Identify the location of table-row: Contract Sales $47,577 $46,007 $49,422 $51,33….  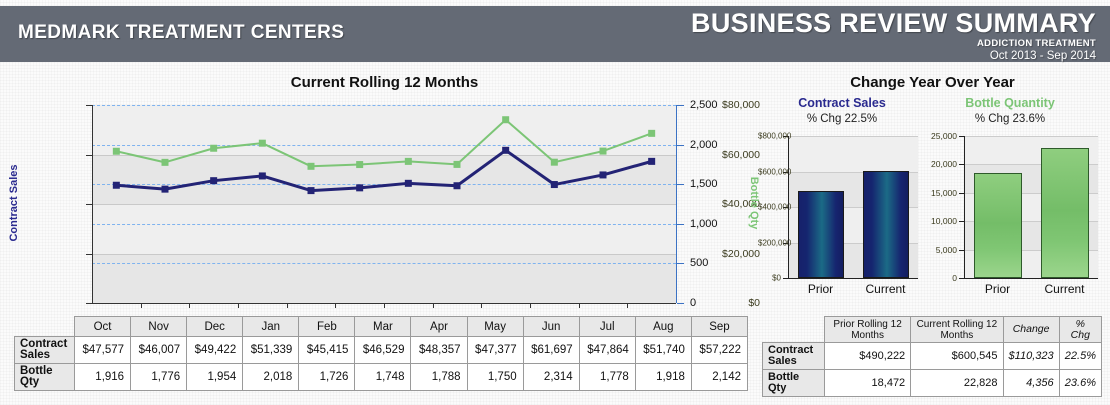
(381, 350).